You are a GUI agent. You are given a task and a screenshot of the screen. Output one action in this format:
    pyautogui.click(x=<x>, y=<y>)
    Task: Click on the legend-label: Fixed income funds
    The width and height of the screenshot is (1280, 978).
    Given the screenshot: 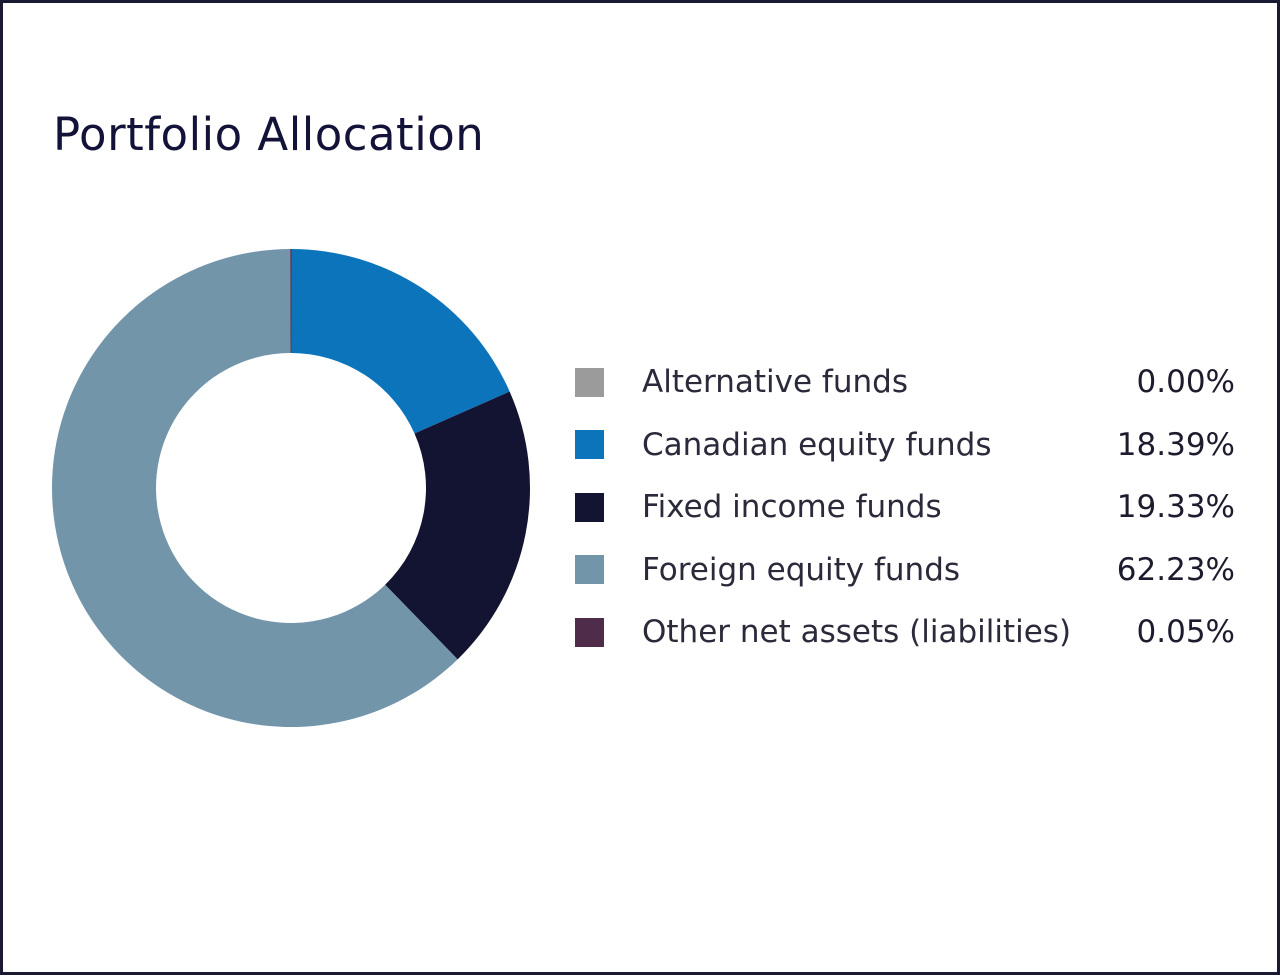 What is the action you would take?
    pyautogui.click(x=792, y=507)
    